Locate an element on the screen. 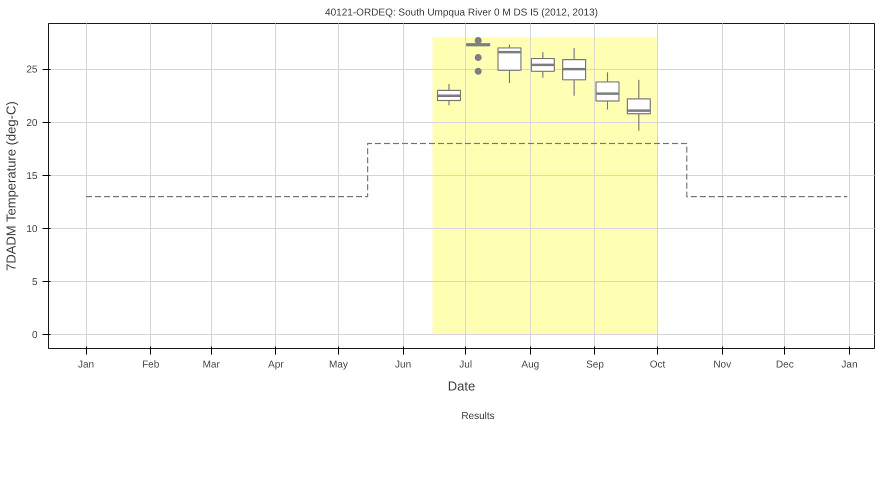 The image size is (888, 484). x-tick-label: Nov is located at coordinates (722, 365).